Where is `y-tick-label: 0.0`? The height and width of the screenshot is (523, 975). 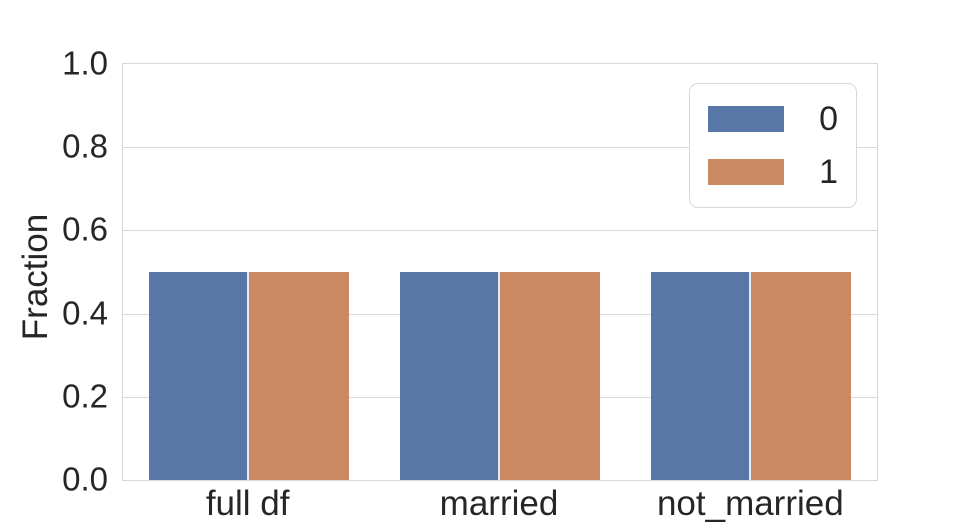 y-tick-label: 0.0 is located at coordinates (85, 479).